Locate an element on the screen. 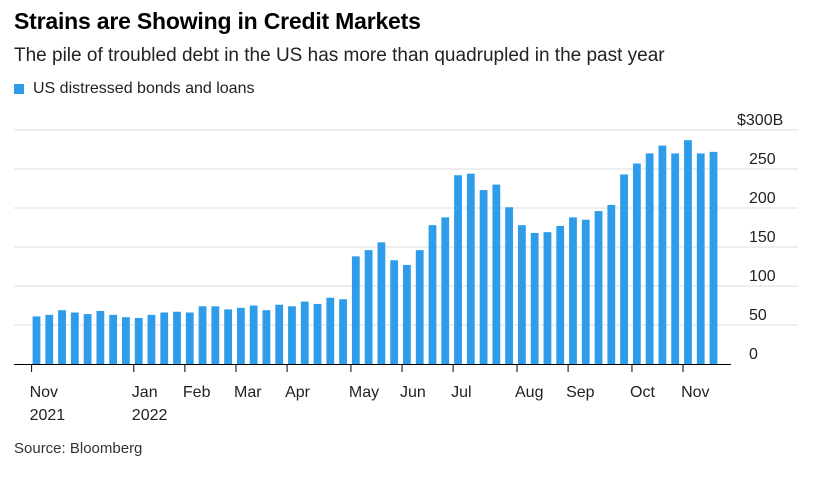 The width and height of the screenshot is (815, 480). x-tick-label: Sep is located at coordinates (580, 392).